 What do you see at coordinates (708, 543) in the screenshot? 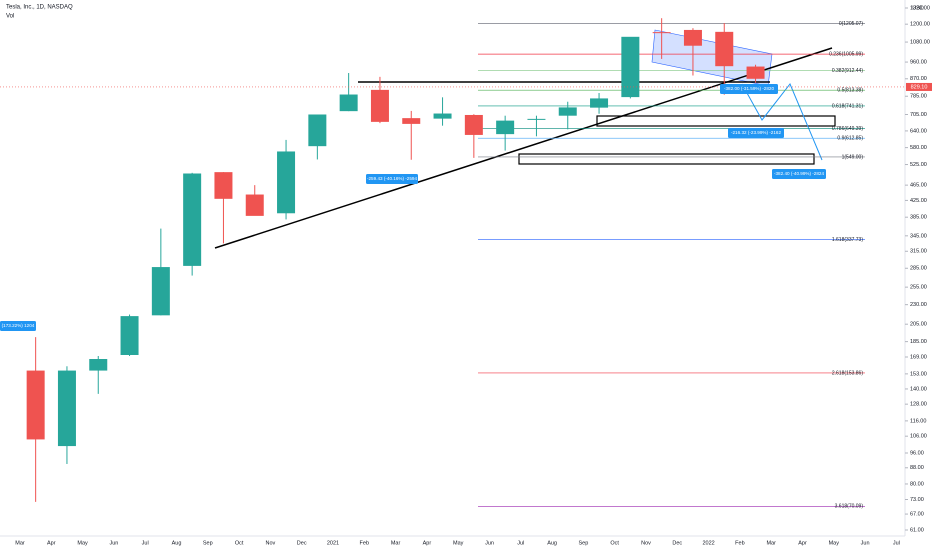
I see `x-tick-label: 2022` at bounding box center [708, 543].